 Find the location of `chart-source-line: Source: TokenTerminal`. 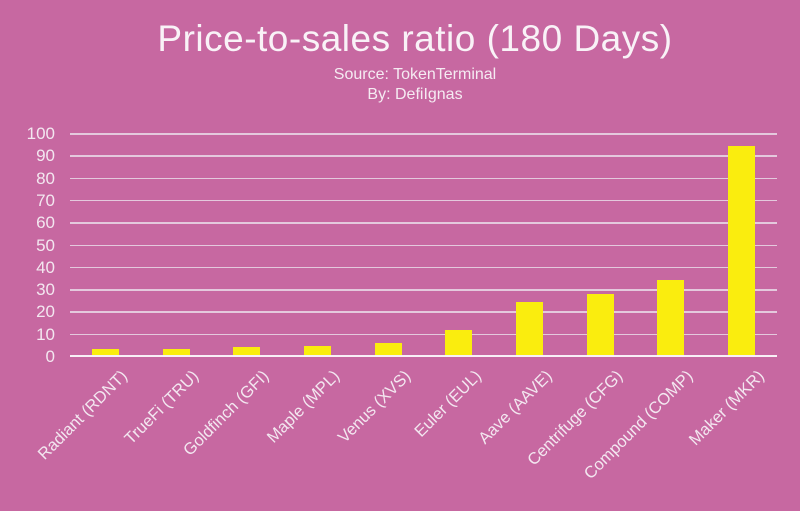

chart-source-line: Source: TokenTerminal is located at coordinates (415, 74).